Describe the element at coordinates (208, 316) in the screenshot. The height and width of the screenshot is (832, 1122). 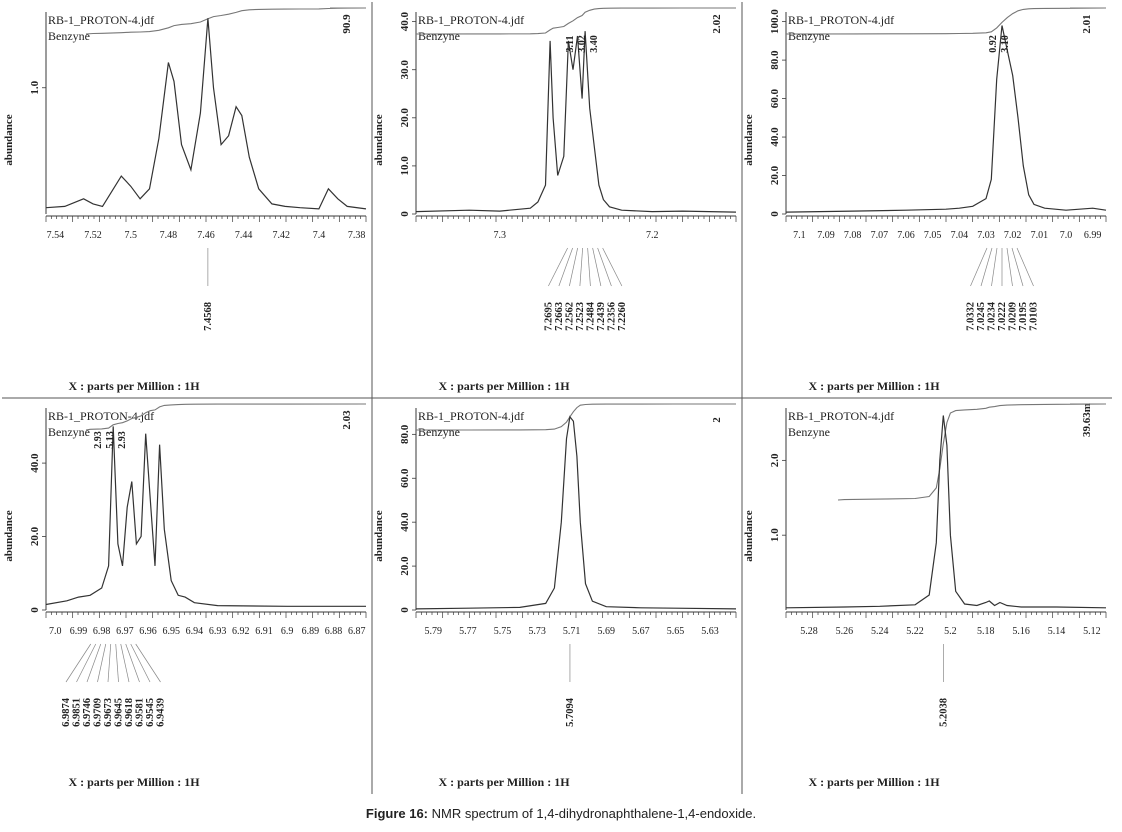
I see `peak-pick-label: 7.4568` at that location.